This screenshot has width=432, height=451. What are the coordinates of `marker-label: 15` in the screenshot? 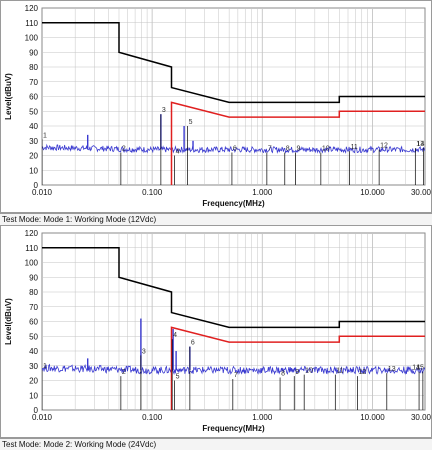 It's located at (420, 368).